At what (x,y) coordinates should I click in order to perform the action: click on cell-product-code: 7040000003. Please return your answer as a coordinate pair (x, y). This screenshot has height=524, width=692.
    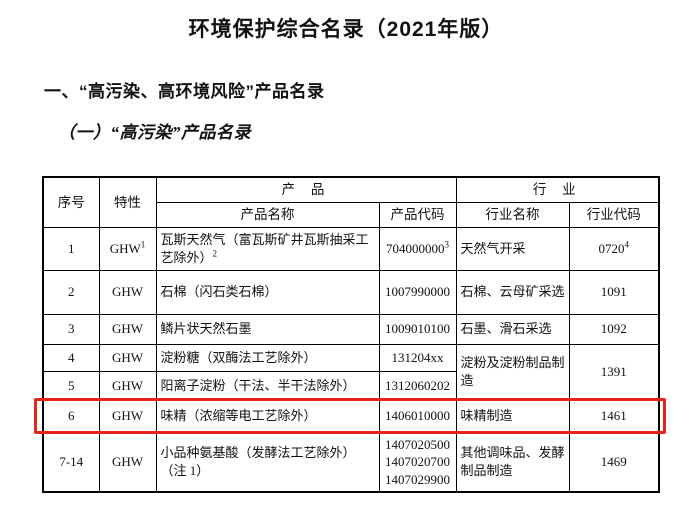
    Looking at the image, I should click on (417, 249).